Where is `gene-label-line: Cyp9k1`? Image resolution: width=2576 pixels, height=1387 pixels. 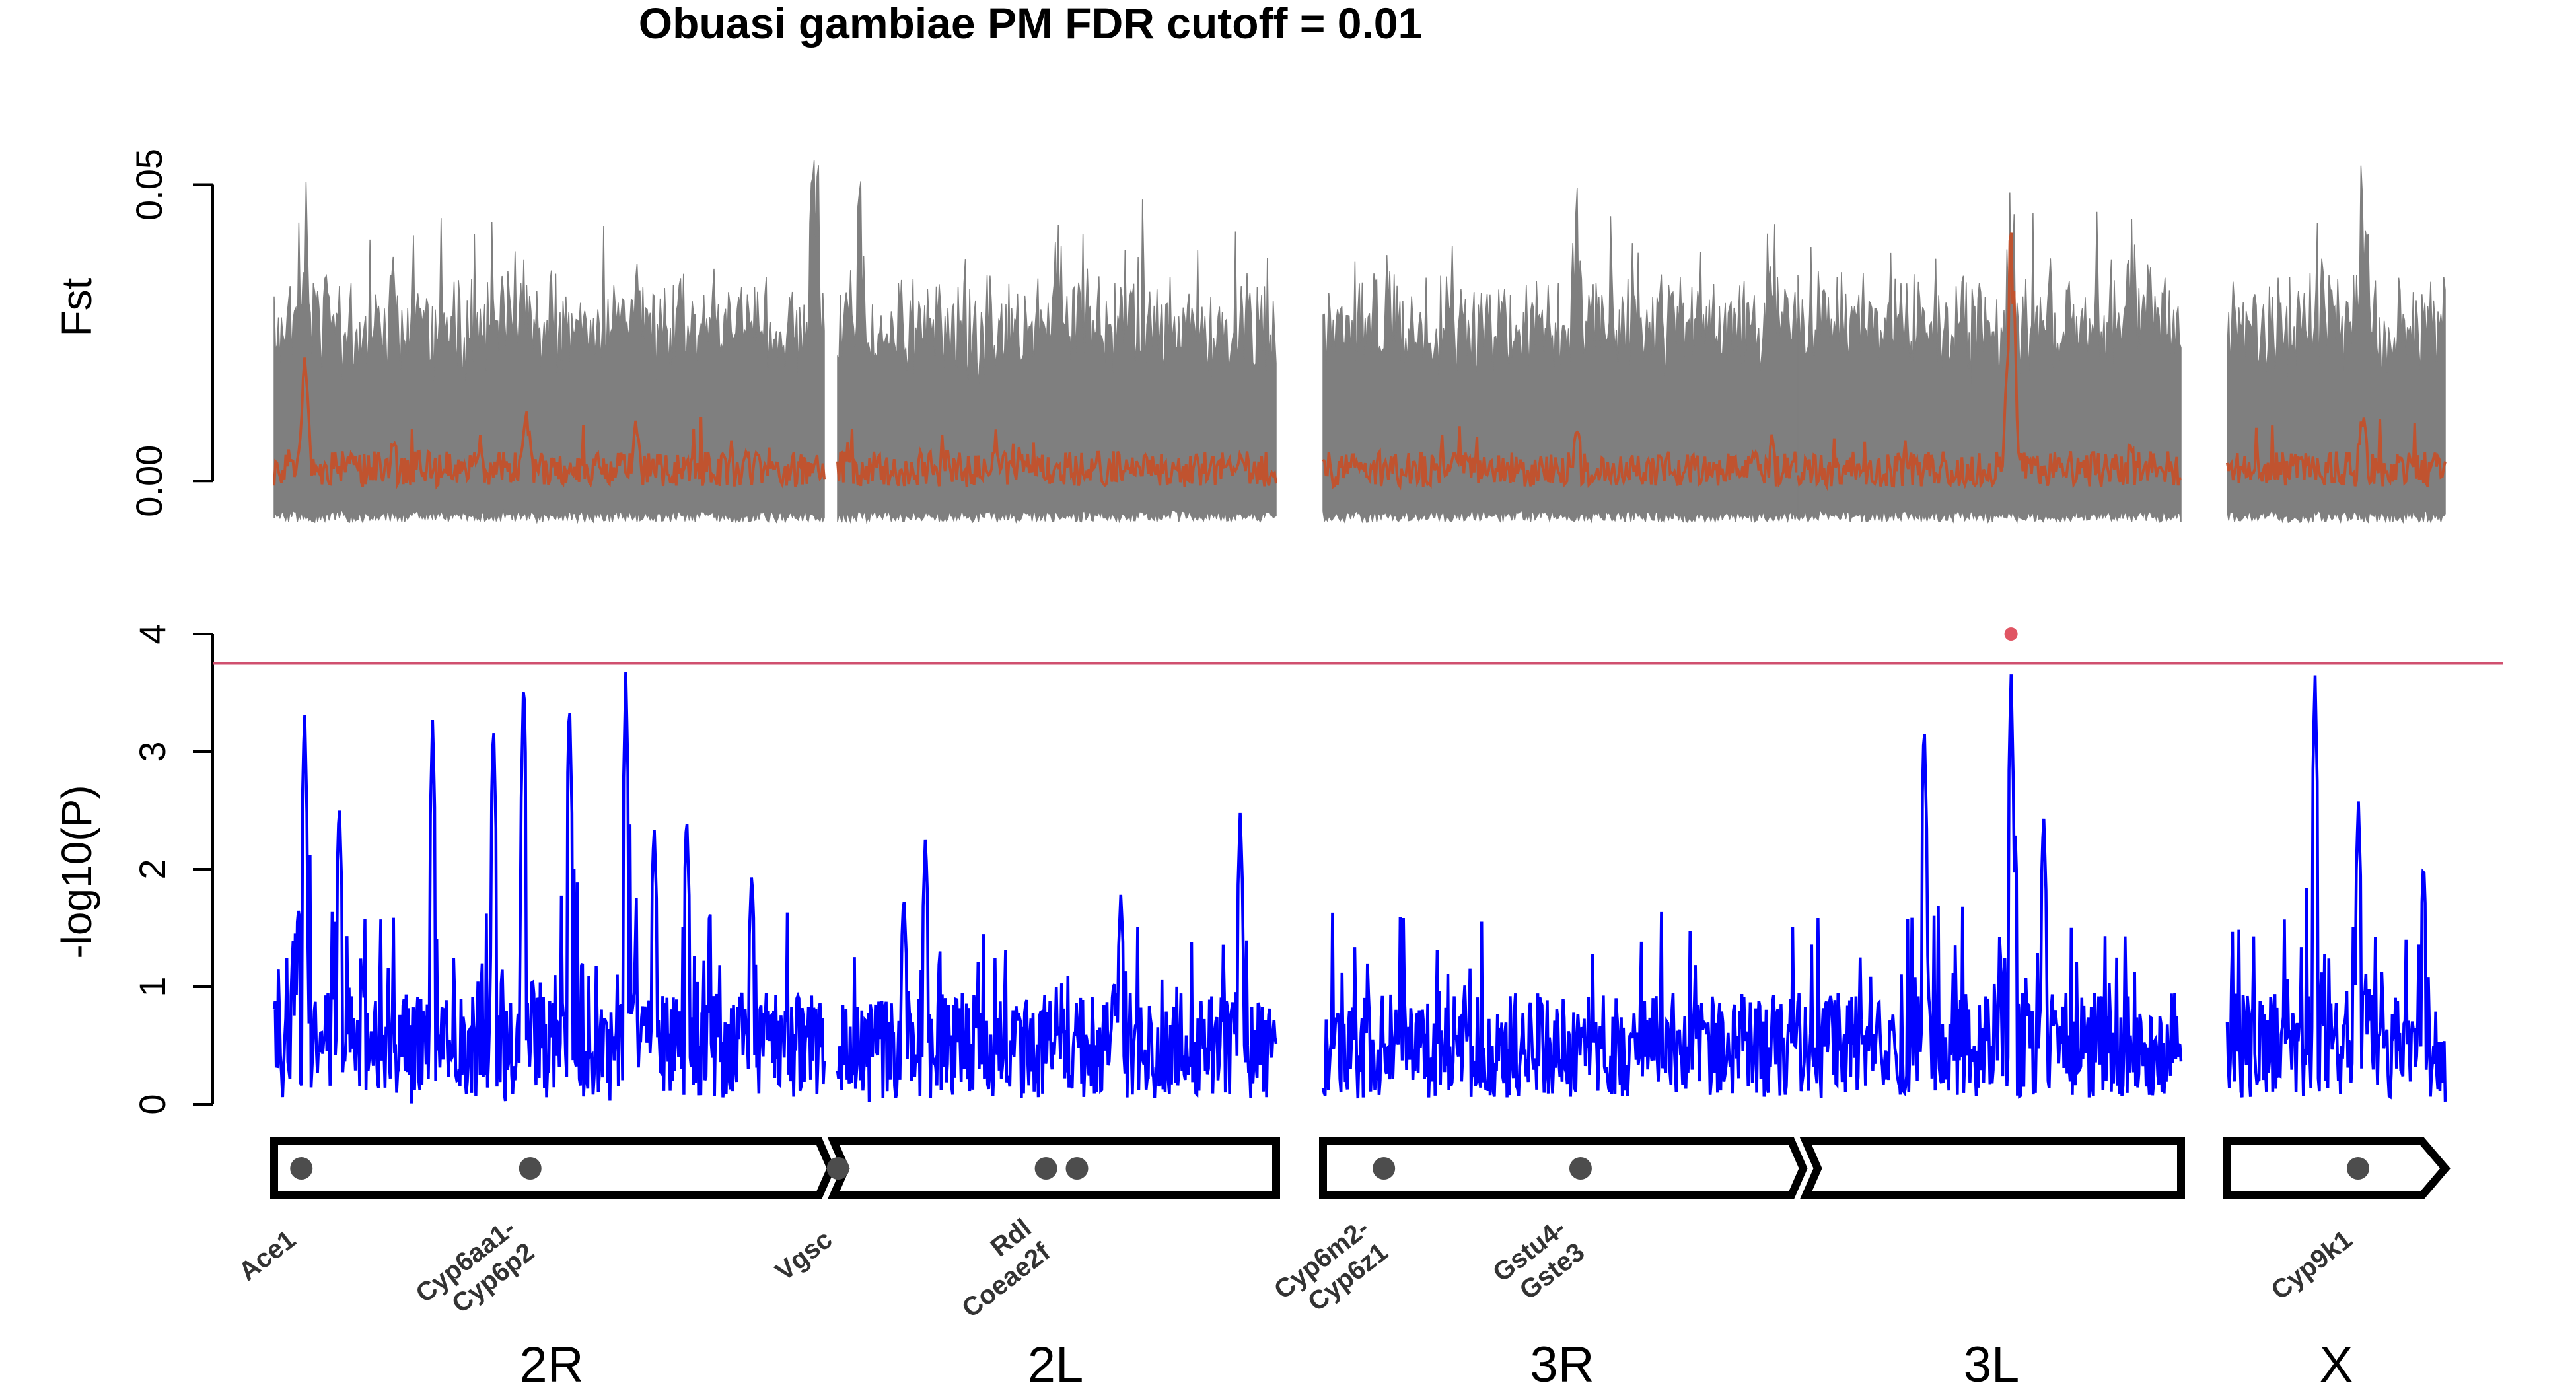 gene-label-line: Cyp9k1 is located at coordinates (2312, 1265).